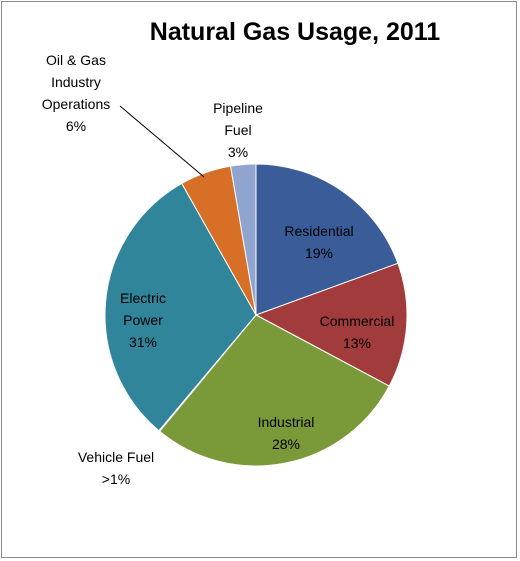  I want to click on chart-title: Natural Gas Usage, 2011, so click(295, 32).